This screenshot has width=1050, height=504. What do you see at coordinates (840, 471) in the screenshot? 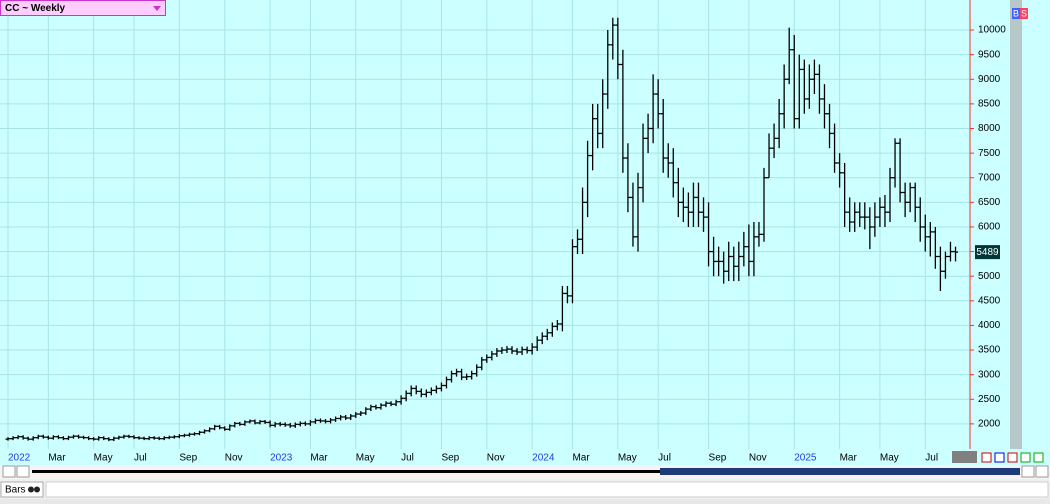
I see `scroll-thumb` at bounding box center [840, 471].